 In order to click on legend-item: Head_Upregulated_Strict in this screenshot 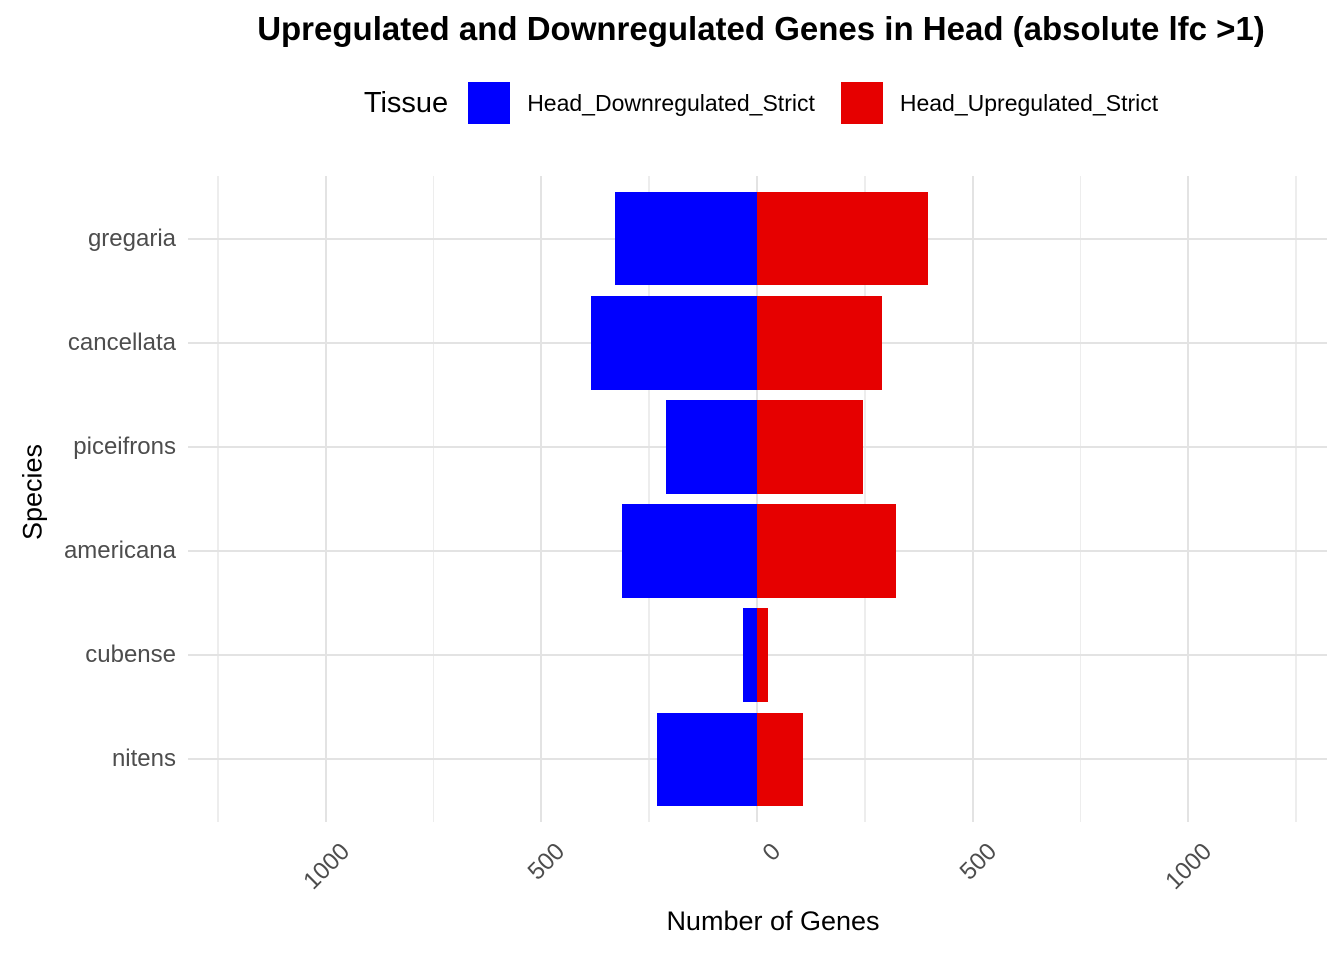, I will do `click(999, 103)`.